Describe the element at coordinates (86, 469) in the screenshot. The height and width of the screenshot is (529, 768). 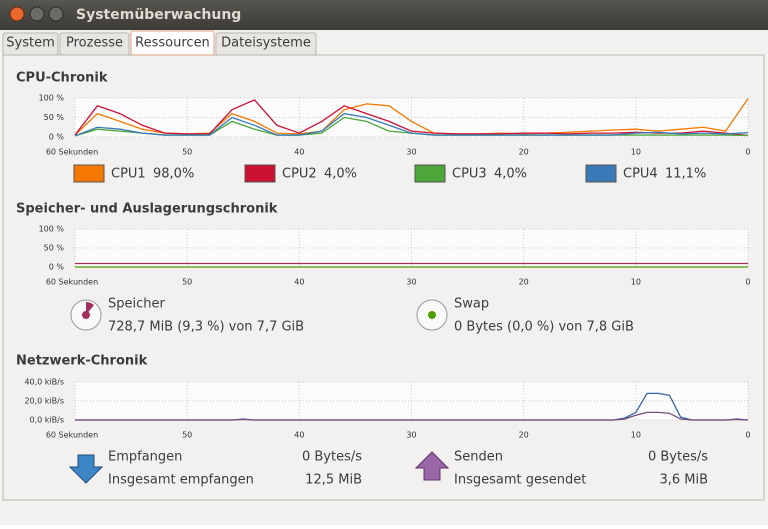
I see `download-icon` at that location.